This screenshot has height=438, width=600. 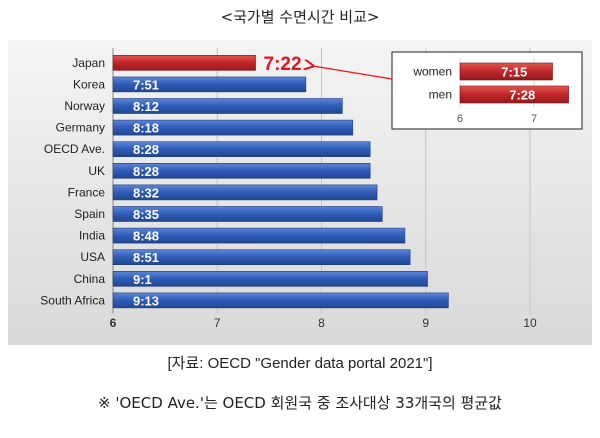 I want to click on inset-category-label: men, so click(x=440, y=95).